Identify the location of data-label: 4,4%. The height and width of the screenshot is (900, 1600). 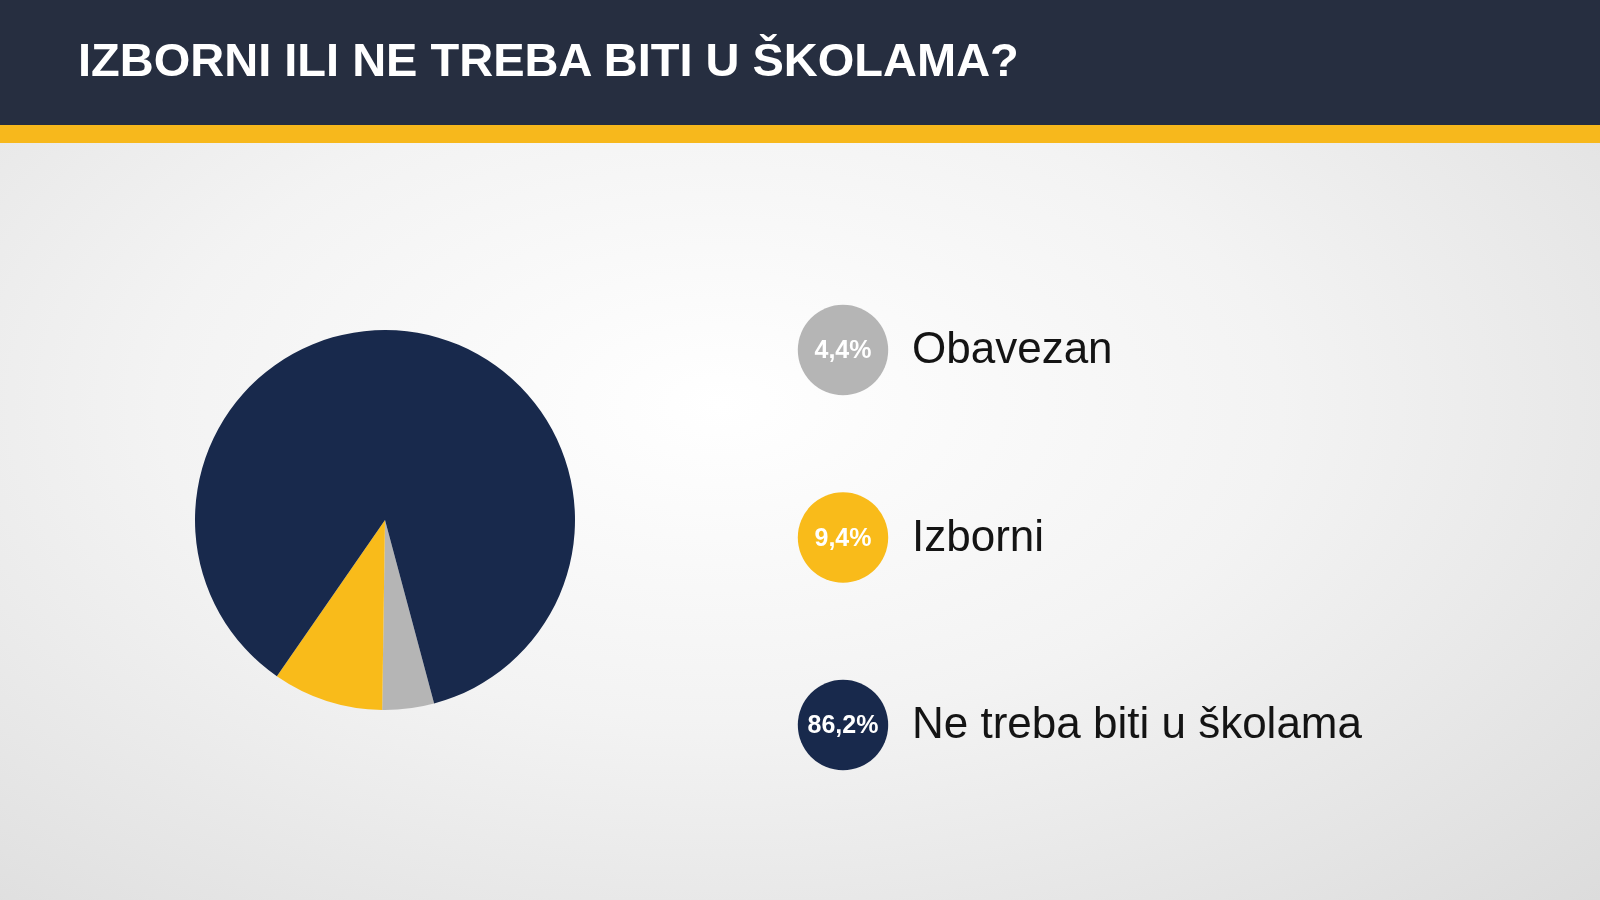
(843, 349).